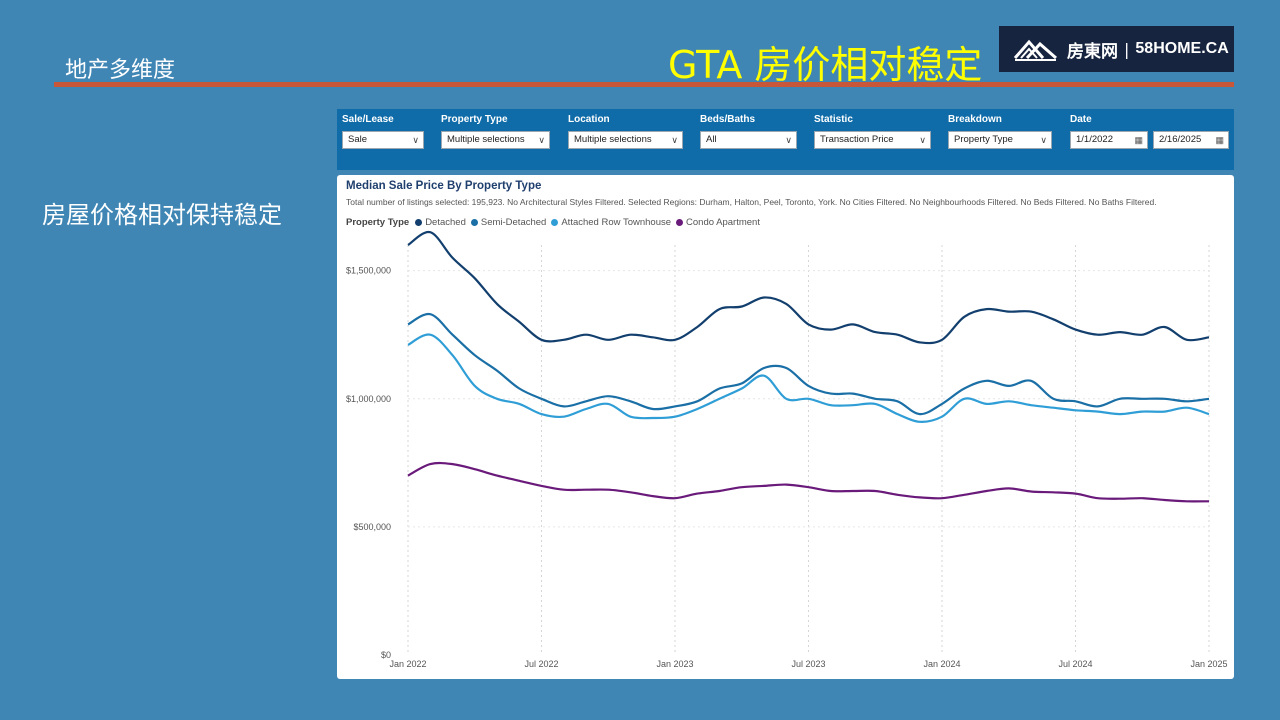  Describe the element at coordinates (162, 215) in the screenshot. I see `side-text: 房屋价格相对保持稳定` at that location.